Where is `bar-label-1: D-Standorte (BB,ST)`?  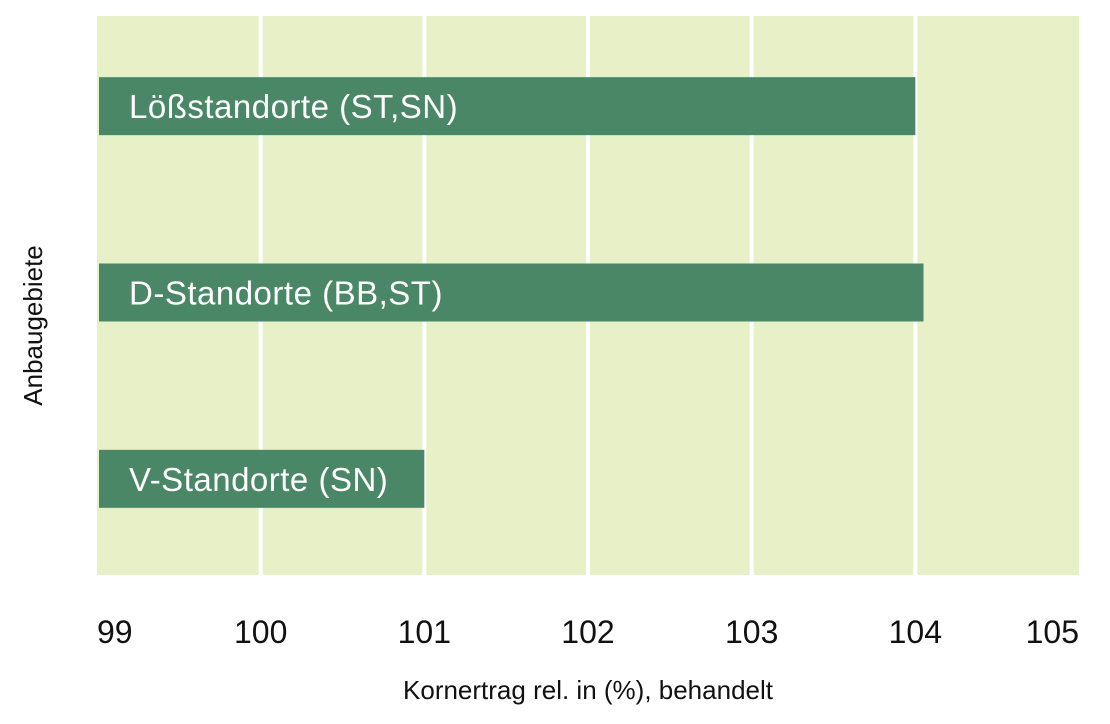 bar-label-1: D-Standorte (BB,ST) is located at coordinates (286, 293).